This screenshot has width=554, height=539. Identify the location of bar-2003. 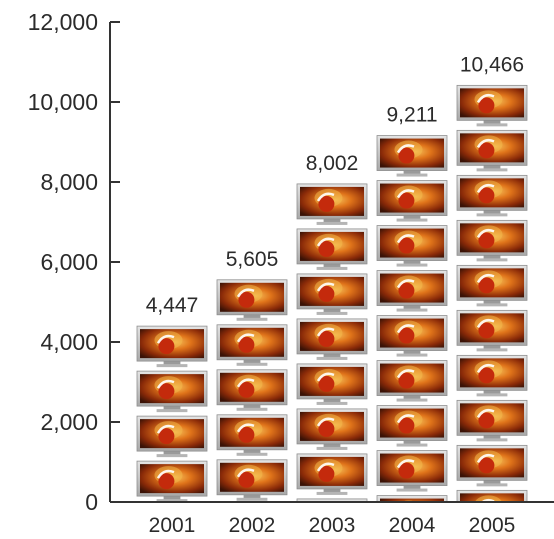
(332, 342).